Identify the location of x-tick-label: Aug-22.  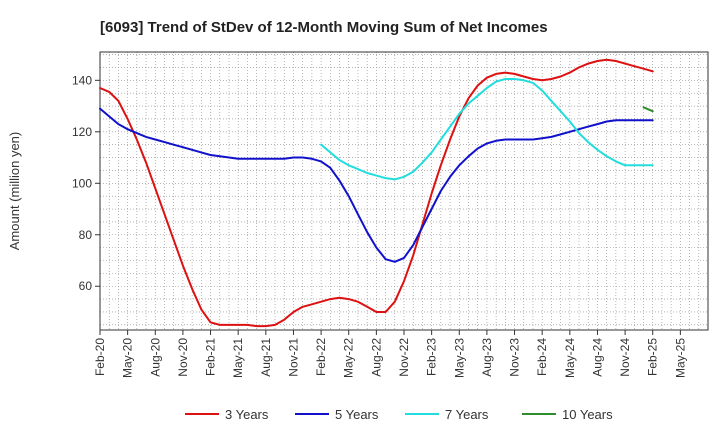
(376, 357).